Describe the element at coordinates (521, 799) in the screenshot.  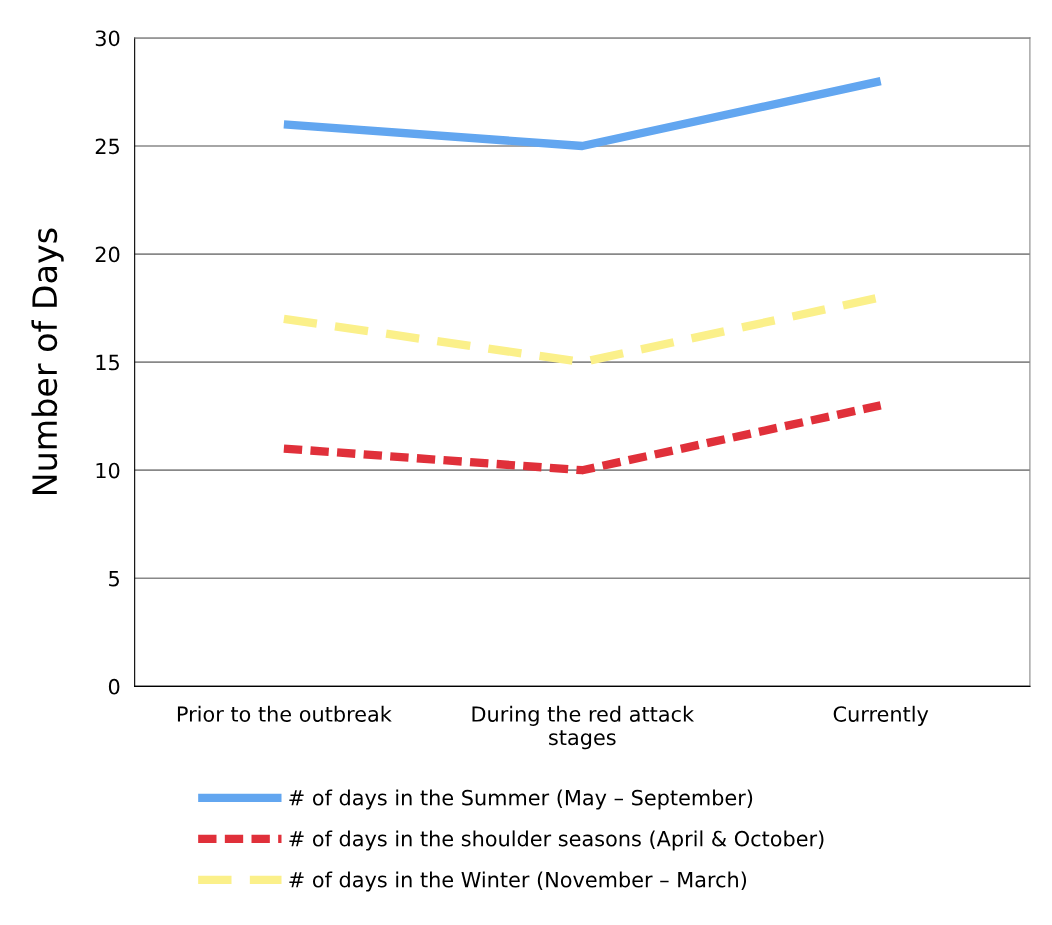
I see `legend-label: # of days in the Summer (May – September)` at that location.